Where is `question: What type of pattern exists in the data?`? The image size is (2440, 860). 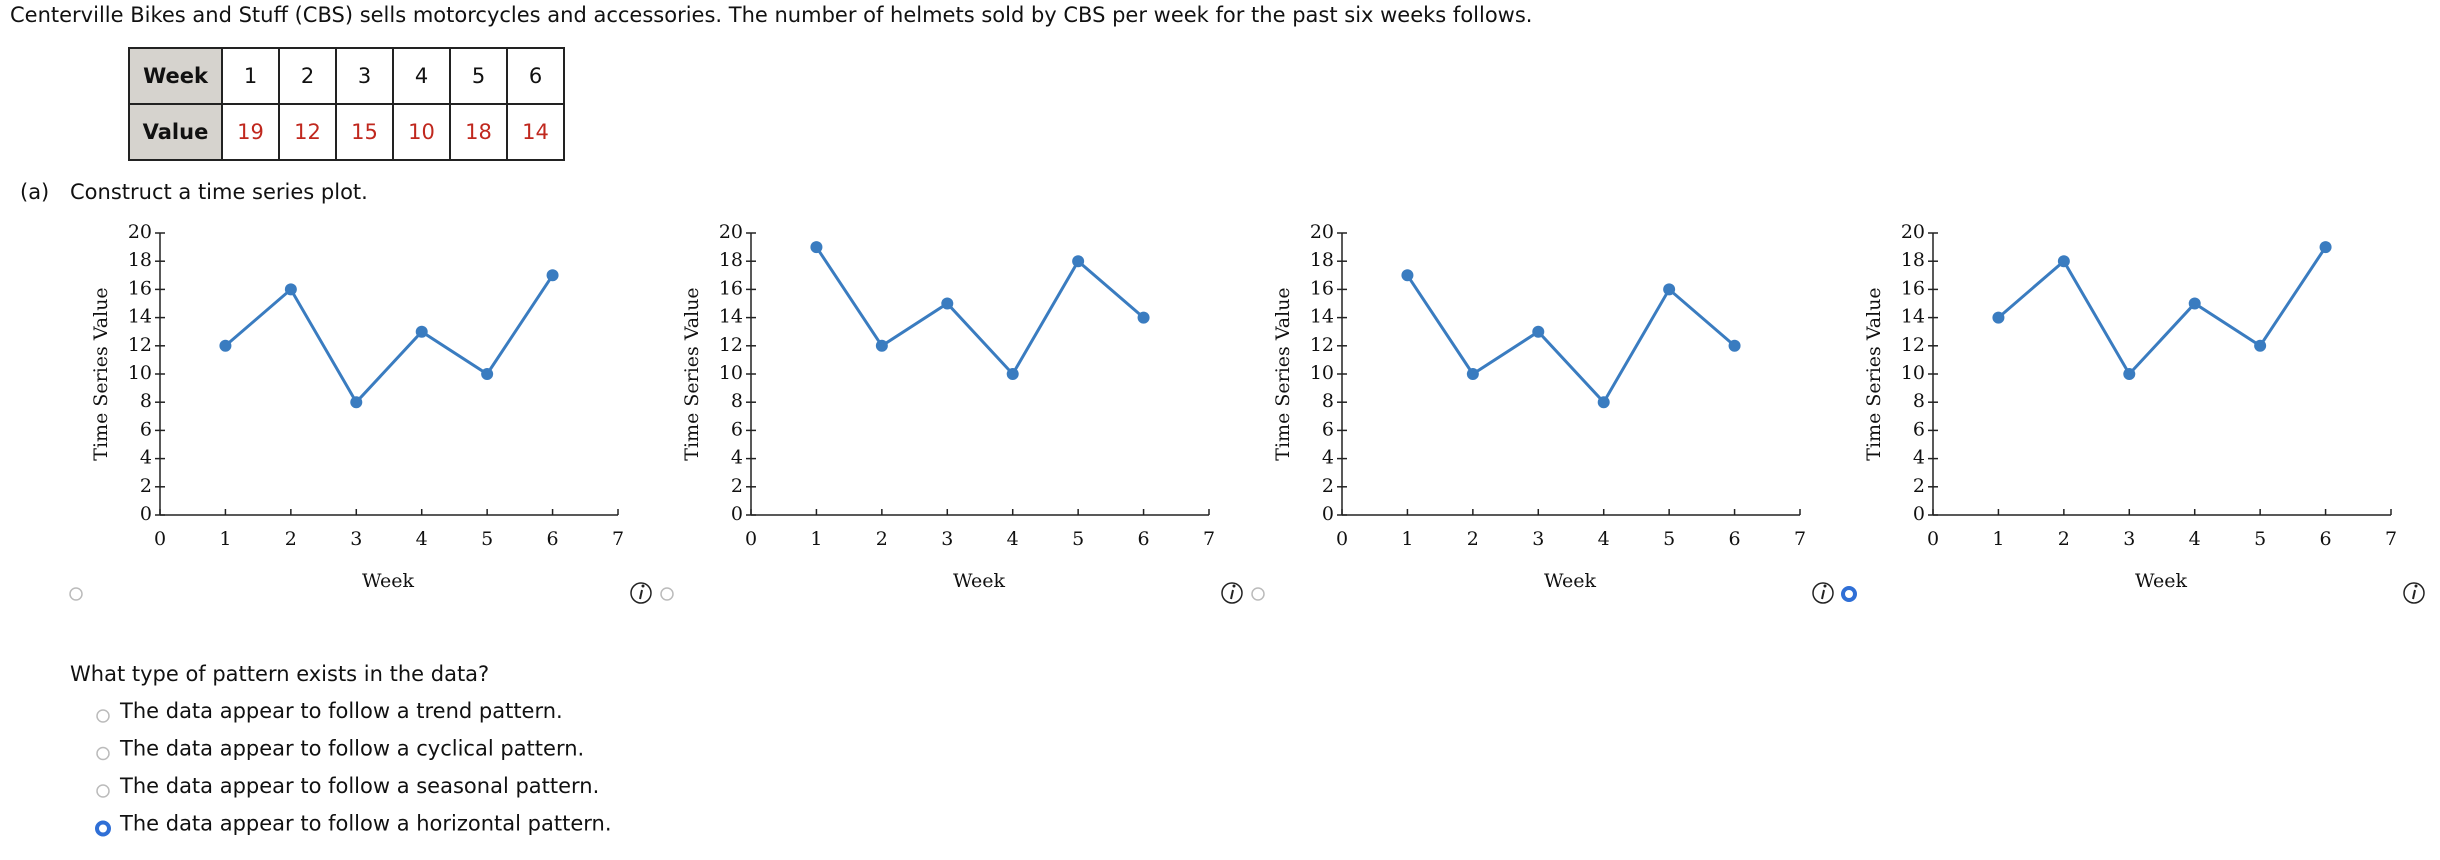
question: What type of pattern exists in the data? is located at coordinates (279, 674).